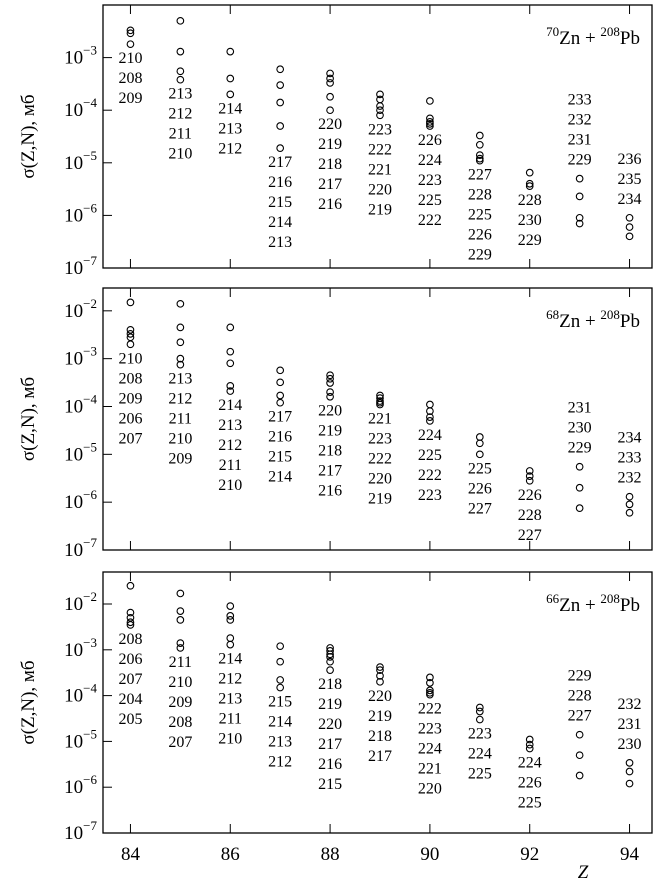 The image size is (655, 883). I want to click on x-tick-label: 90, so click(429, 854).